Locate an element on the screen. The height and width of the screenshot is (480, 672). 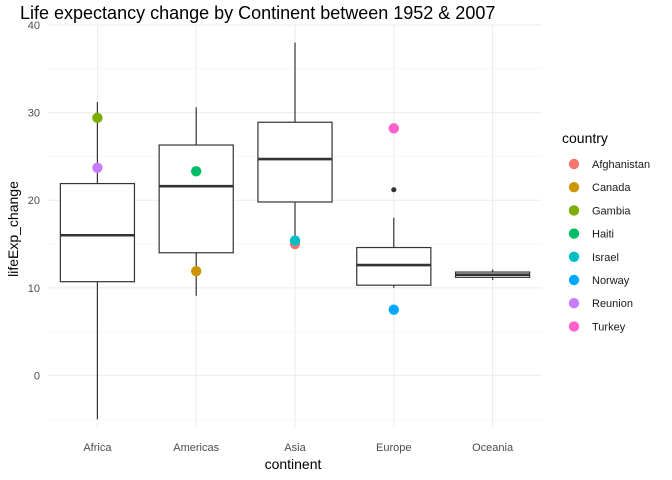
legend-item-norway: Norway is located at coordinates (599, 280).